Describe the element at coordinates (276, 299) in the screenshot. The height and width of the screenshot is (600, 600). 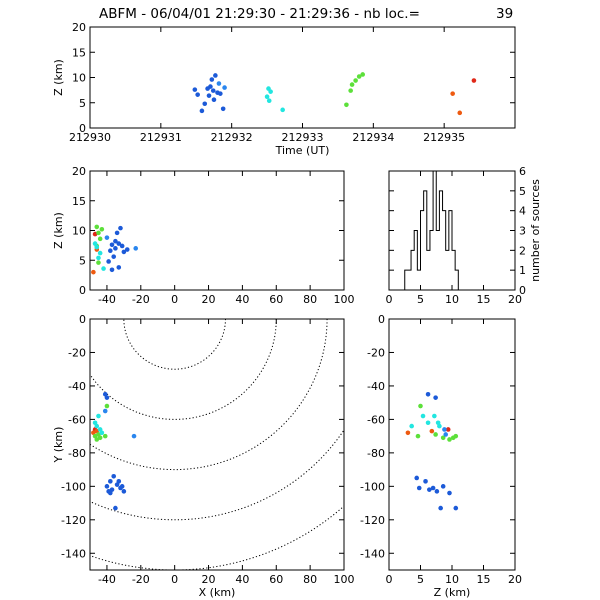
I see `x-tick-label: 60` at that location.